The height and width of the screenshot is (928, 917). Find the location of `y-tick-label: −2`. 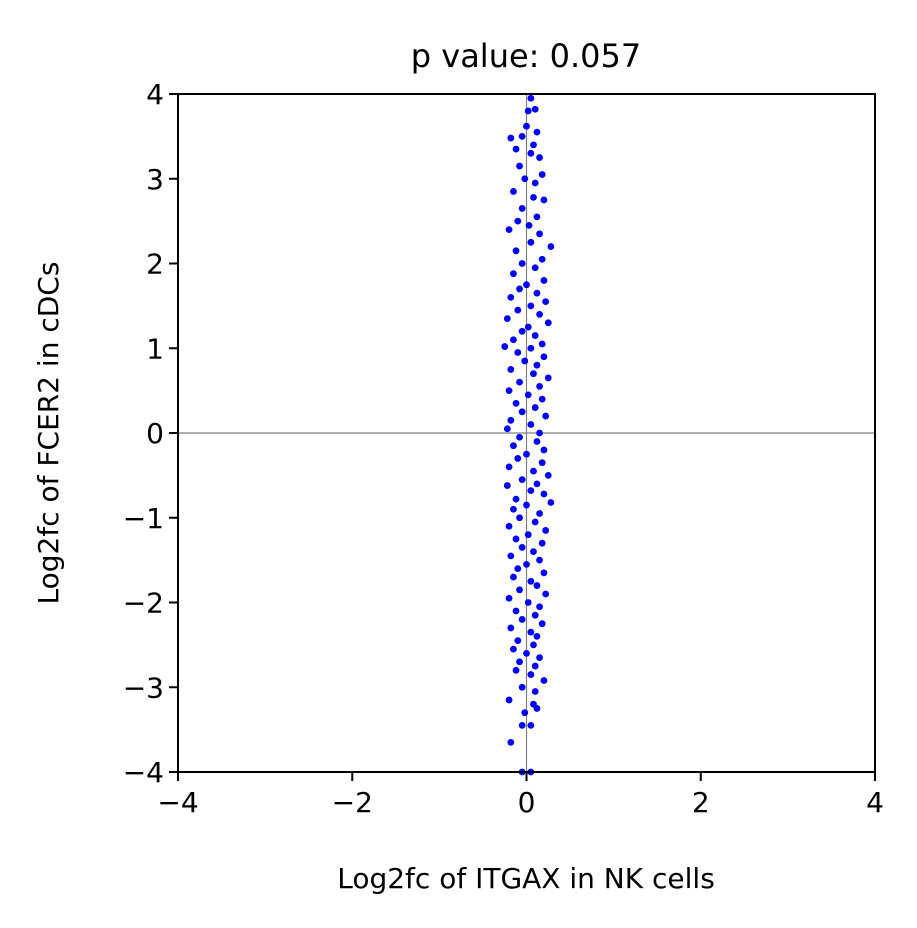

y-tick-label: −2 is located at coordinates (143, 603).